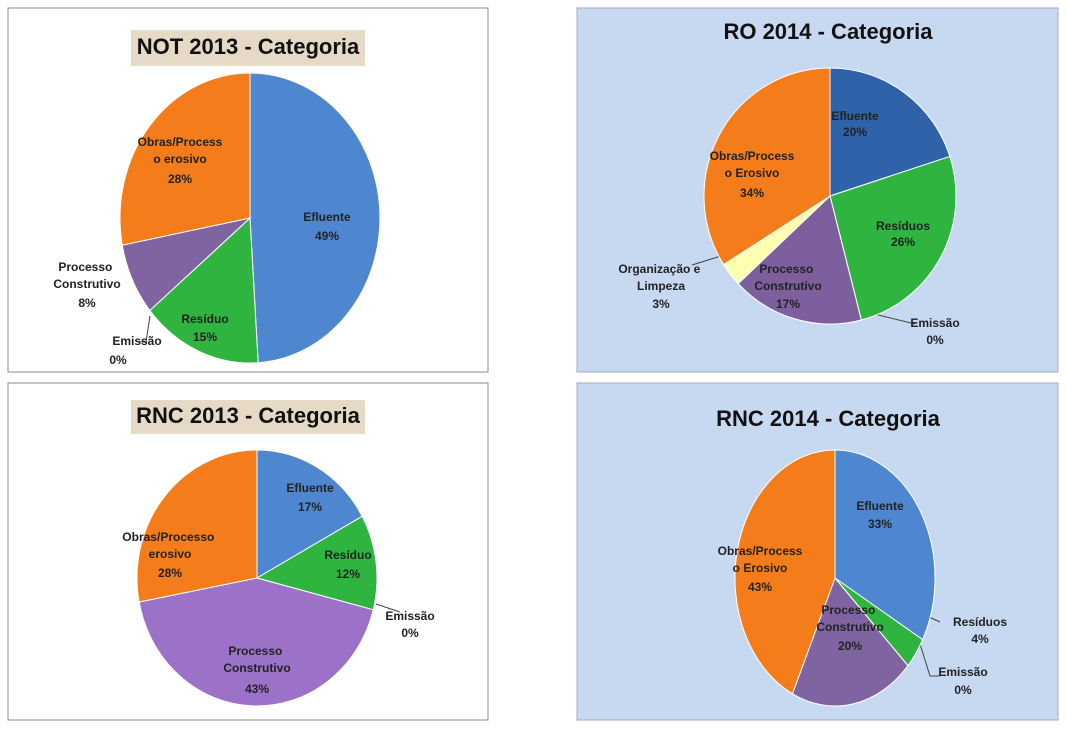  What do you see at coordinates (169, 545) in the screenshot?
I see `slice-label: Obras/Processo erosivo` at bounding box center [169, 545].